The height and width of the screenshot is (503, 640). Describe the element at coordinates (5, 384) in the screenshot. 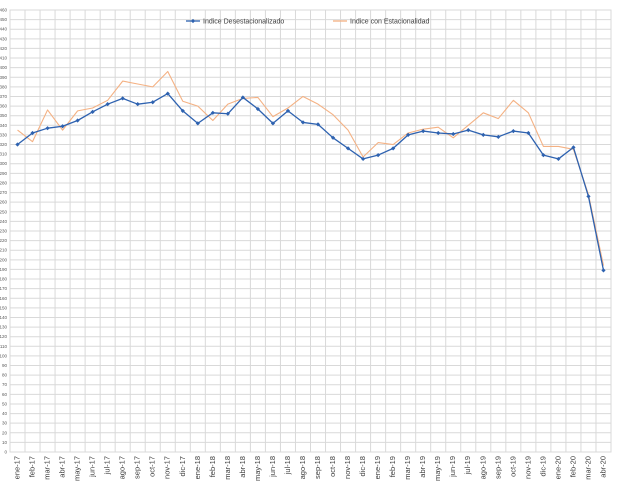

I see `y-tick-label: 70` at that location.